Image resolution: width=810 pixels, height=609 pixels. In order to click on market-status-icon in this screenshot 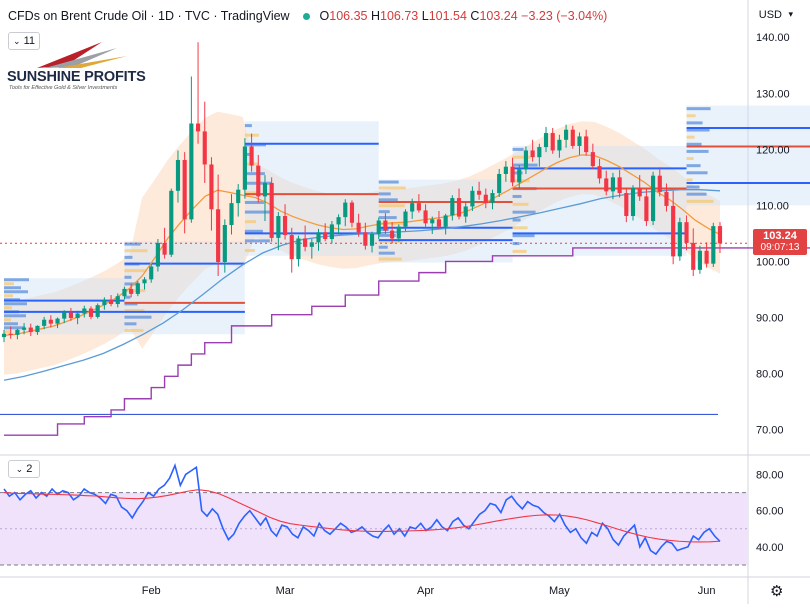, I will do `click(307, 17)`.